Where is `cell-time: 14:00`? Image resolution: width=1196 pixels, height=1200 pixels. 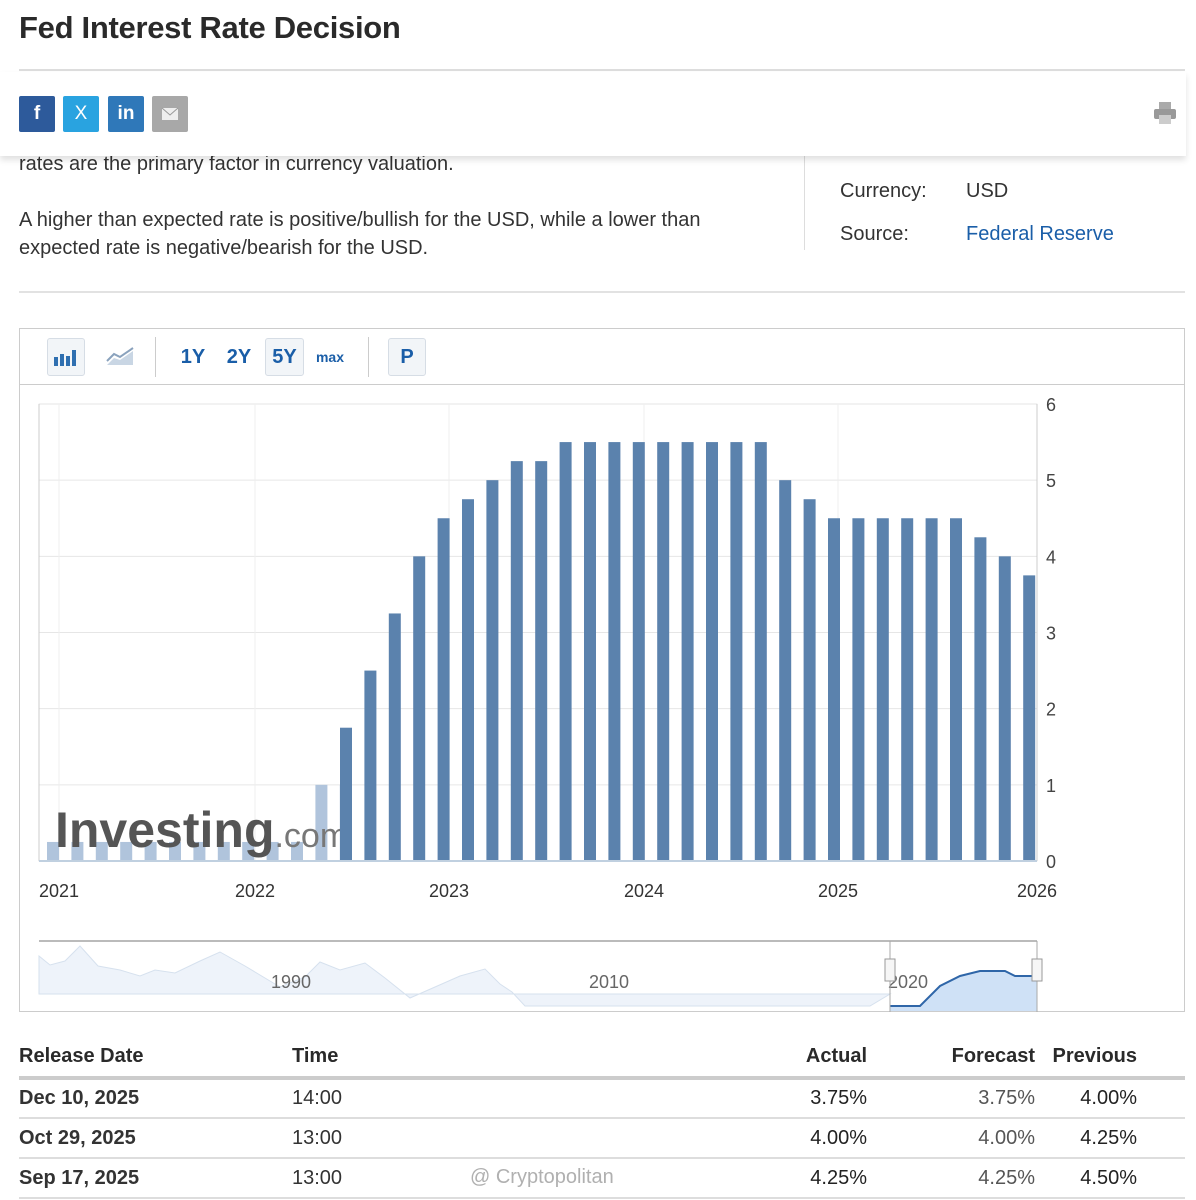 cell-time: 14:00 is located at coordinates (504, 1098).